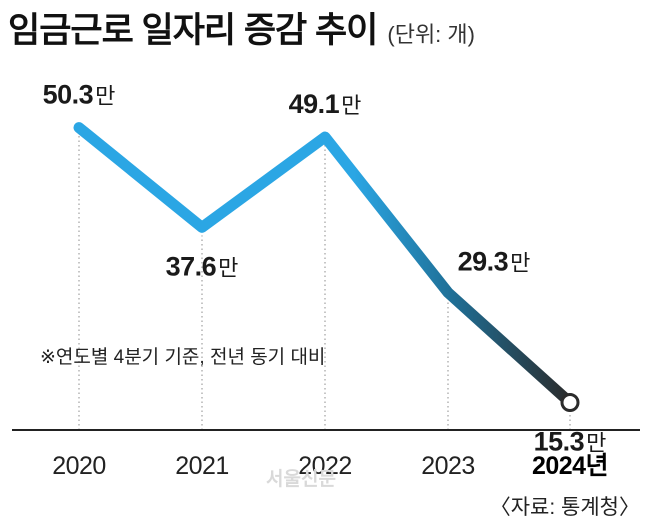 The image size is (650, 527). I want to click on value-label-1: 37.6만, so click(202, 266).